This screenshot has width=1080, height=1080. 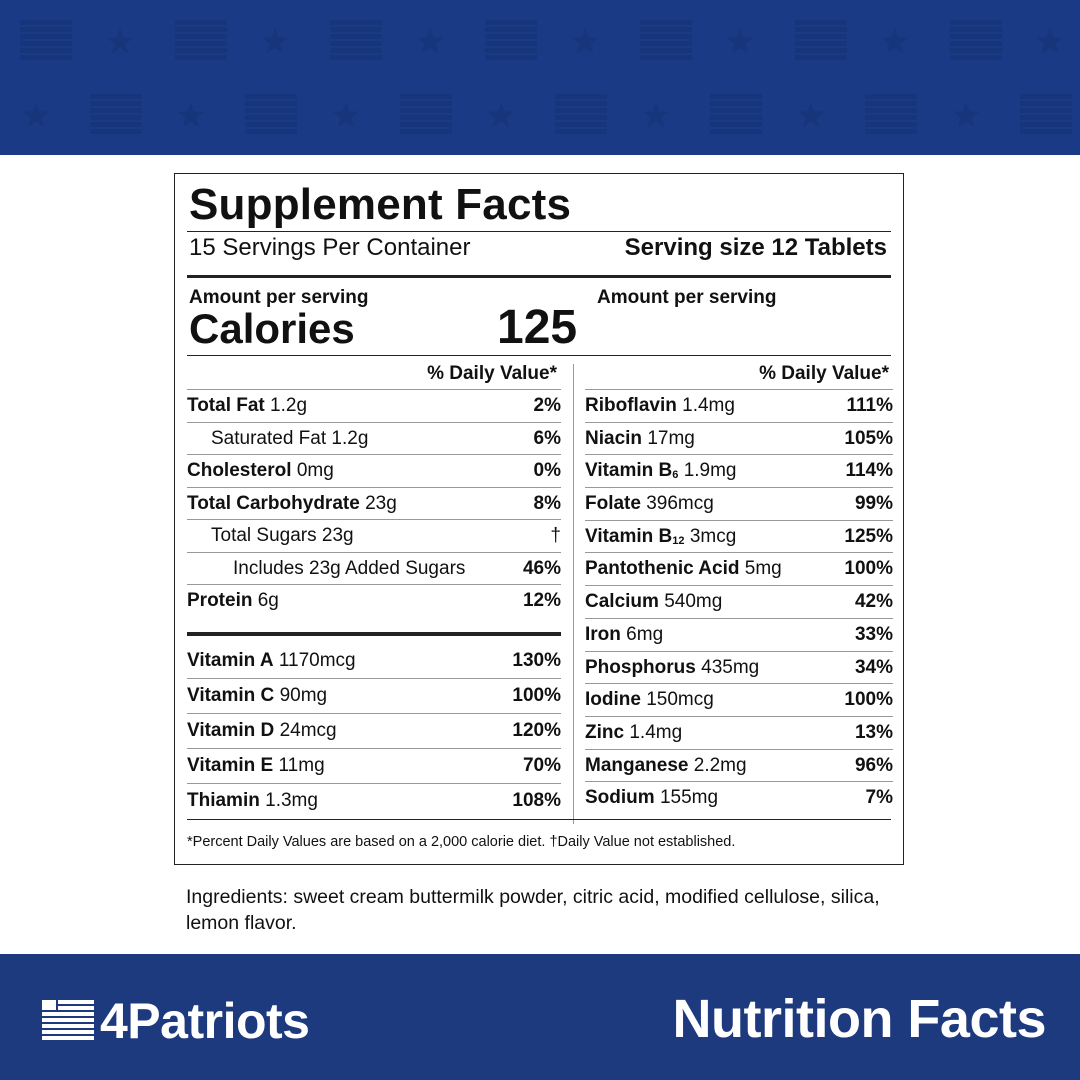 I want to click on daily-value-percent: 96%, so click(x=873, y=765).